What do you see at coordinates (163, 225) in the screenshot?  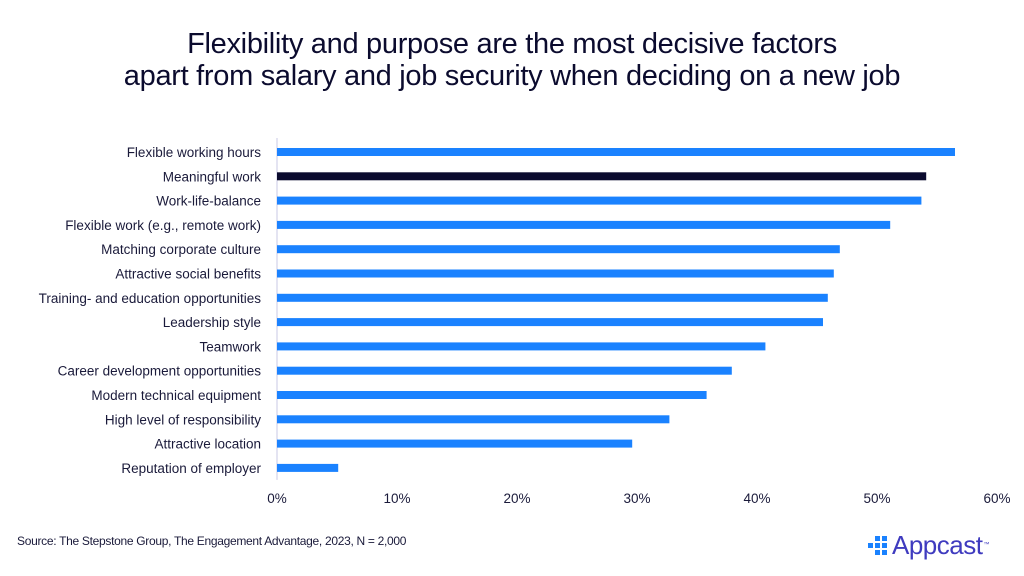 I see `category-label: Flexible work (e.g., remote work)` at bounding box center [163, 225].